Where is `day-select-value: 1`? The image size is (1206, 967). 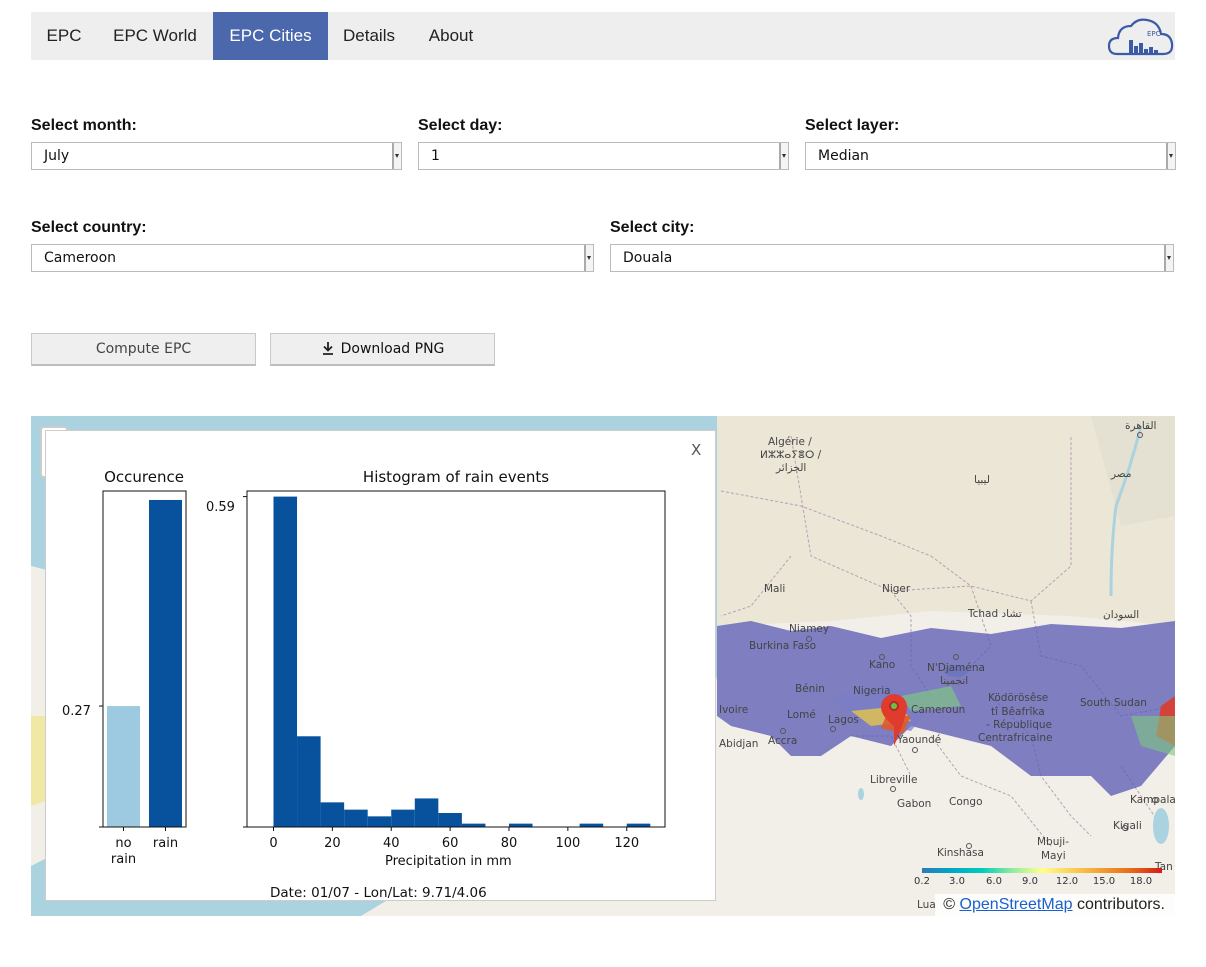 day-select-value: 1 is located at coordinates (435, 156).